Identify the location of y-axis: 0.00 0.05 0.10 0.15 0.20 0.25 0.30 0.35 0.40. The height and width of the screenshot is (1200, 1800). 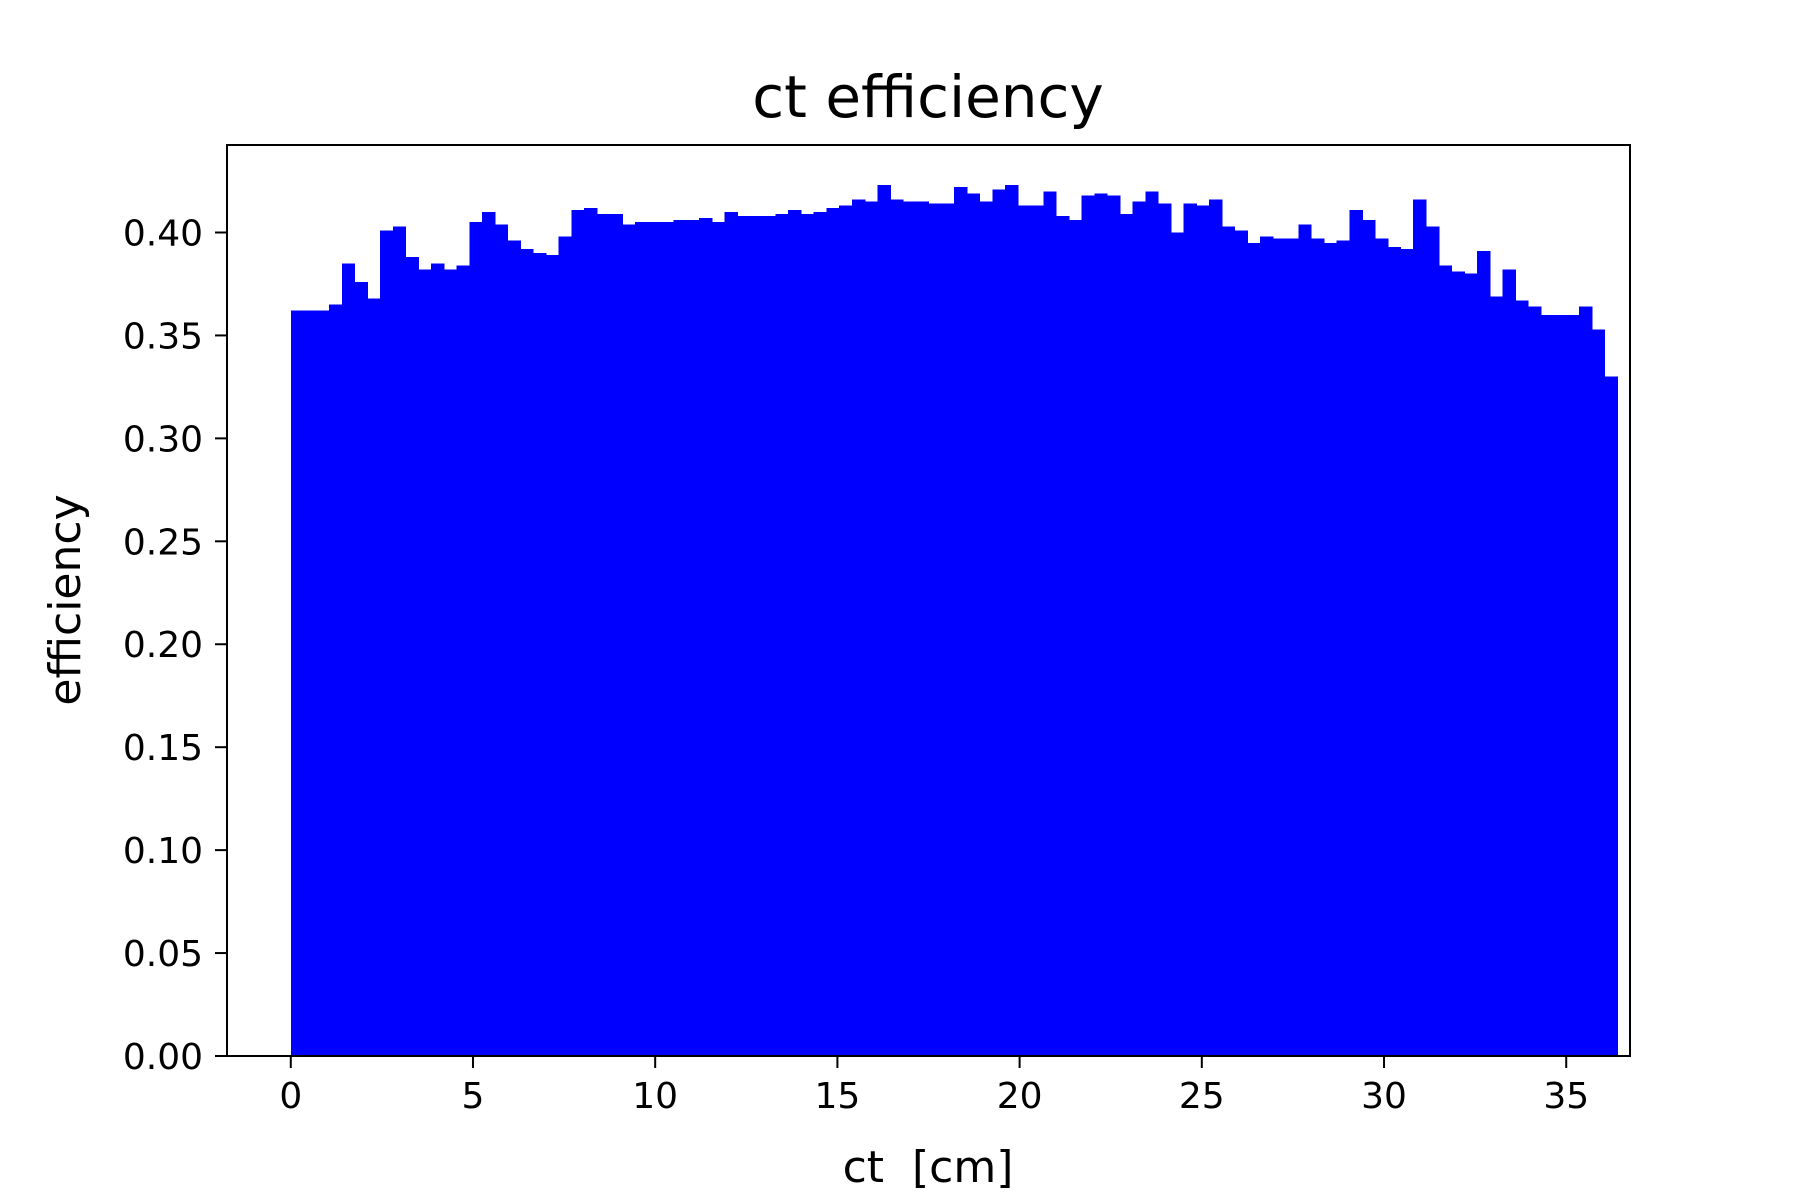
(175, 645).